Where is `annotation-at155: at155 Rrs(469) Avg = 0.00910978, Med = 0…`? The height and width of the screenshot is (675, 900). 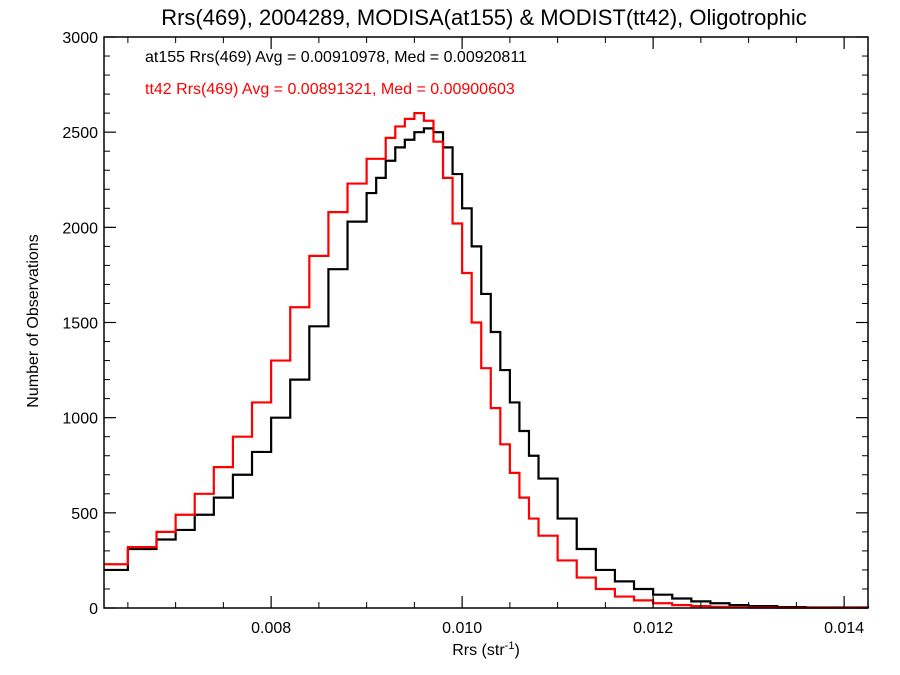 annotation-at155: at155 Rrs(469) Avg = 0.00910978, Med = 0… is located at coordinates (336, 57).